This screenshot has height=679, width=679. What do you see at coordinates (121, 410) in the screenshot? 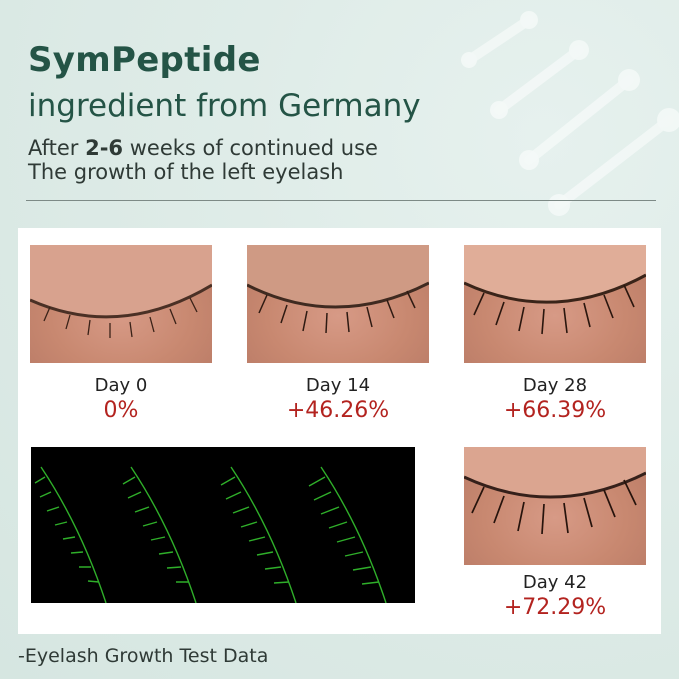
I see `increase-value: 0%` at bounding box center [121, 410].